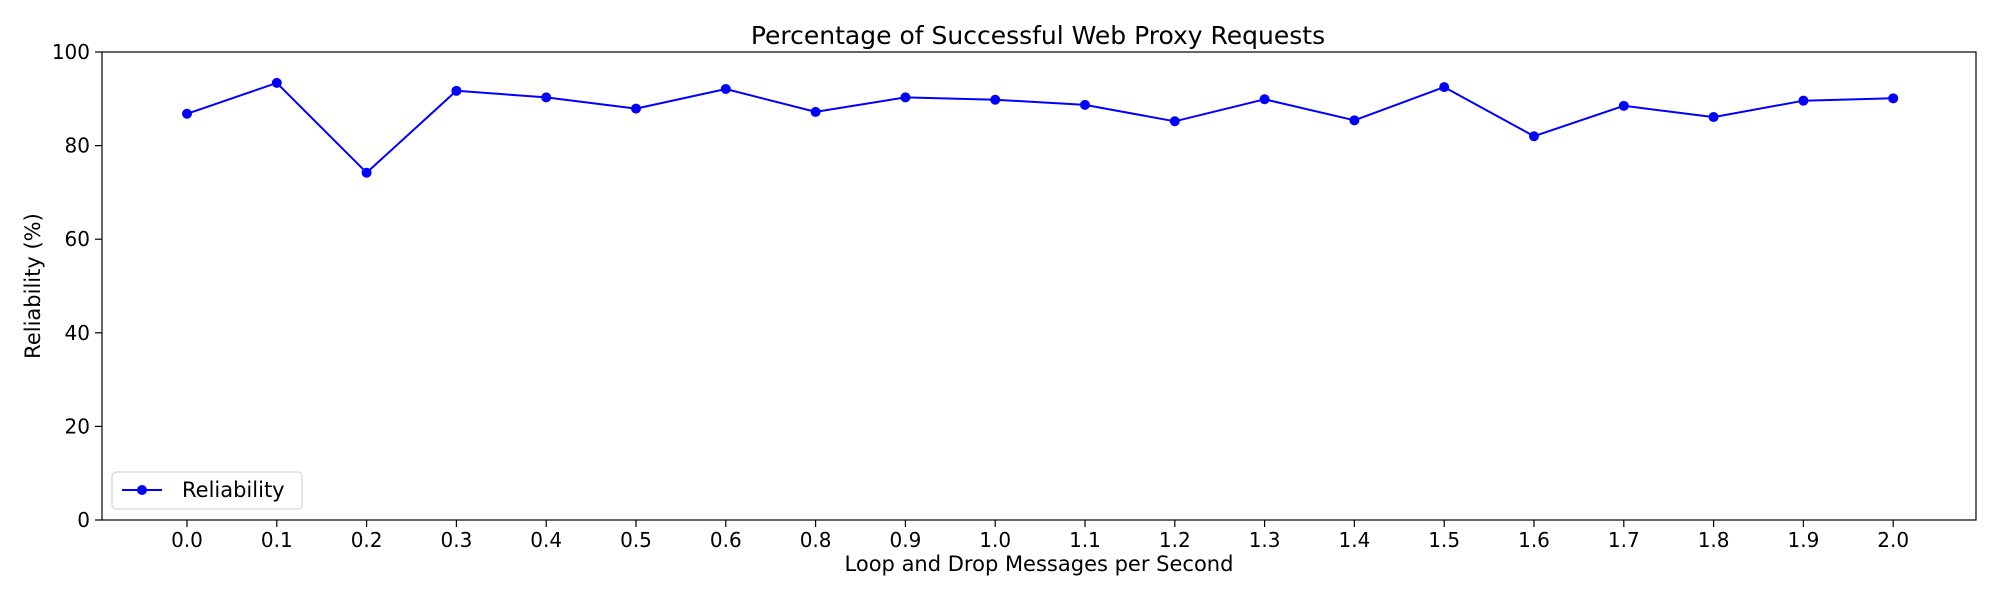 This screenshot has height=604, width=2000. What do you see at coordinates (77, 286) in the screenshot?
I see `y-axis: 0 20 40 60 80 100` at bounding box center [77, 286].